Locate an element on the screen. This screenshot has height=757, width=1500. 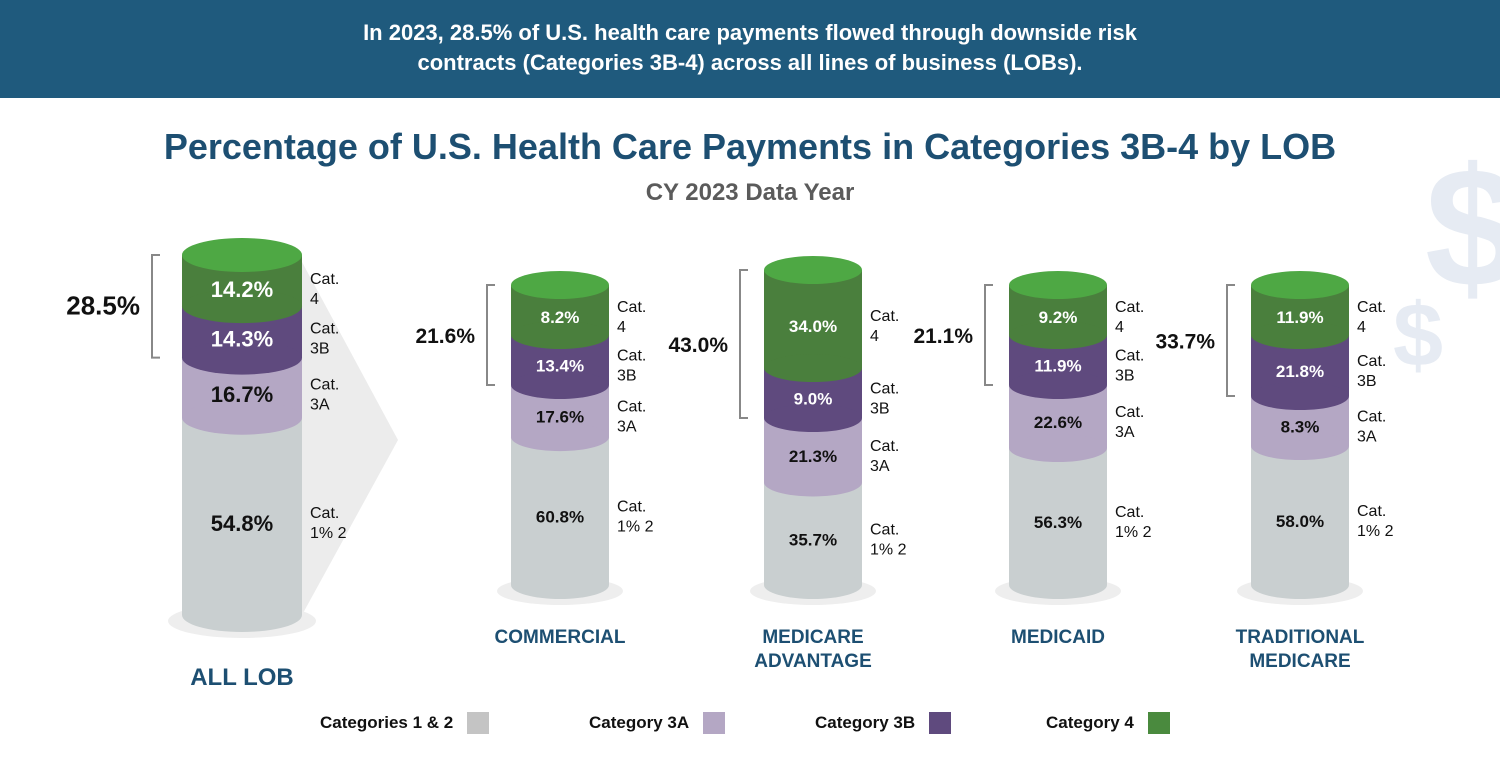
value-label: 54.8% is located at coordinates (242, 523).